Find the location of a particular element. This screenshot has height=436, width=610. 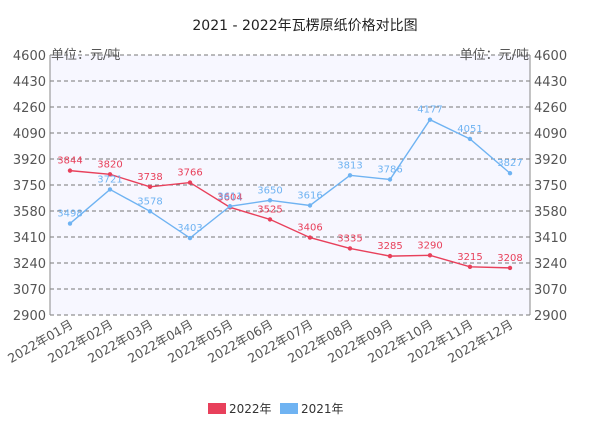

data-label: 3215 is located at coordinates (469, 257).